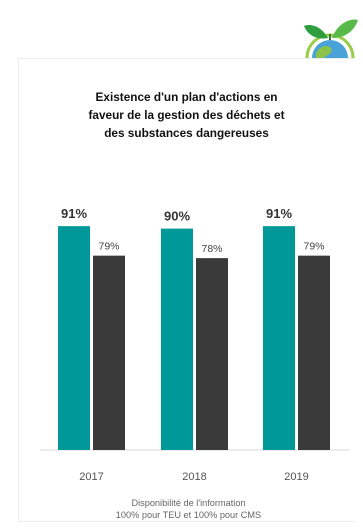  Describe the element at coordinates (108, 247) in the screenshot. I see `data-label-2017-series-2: 79%` at that location.